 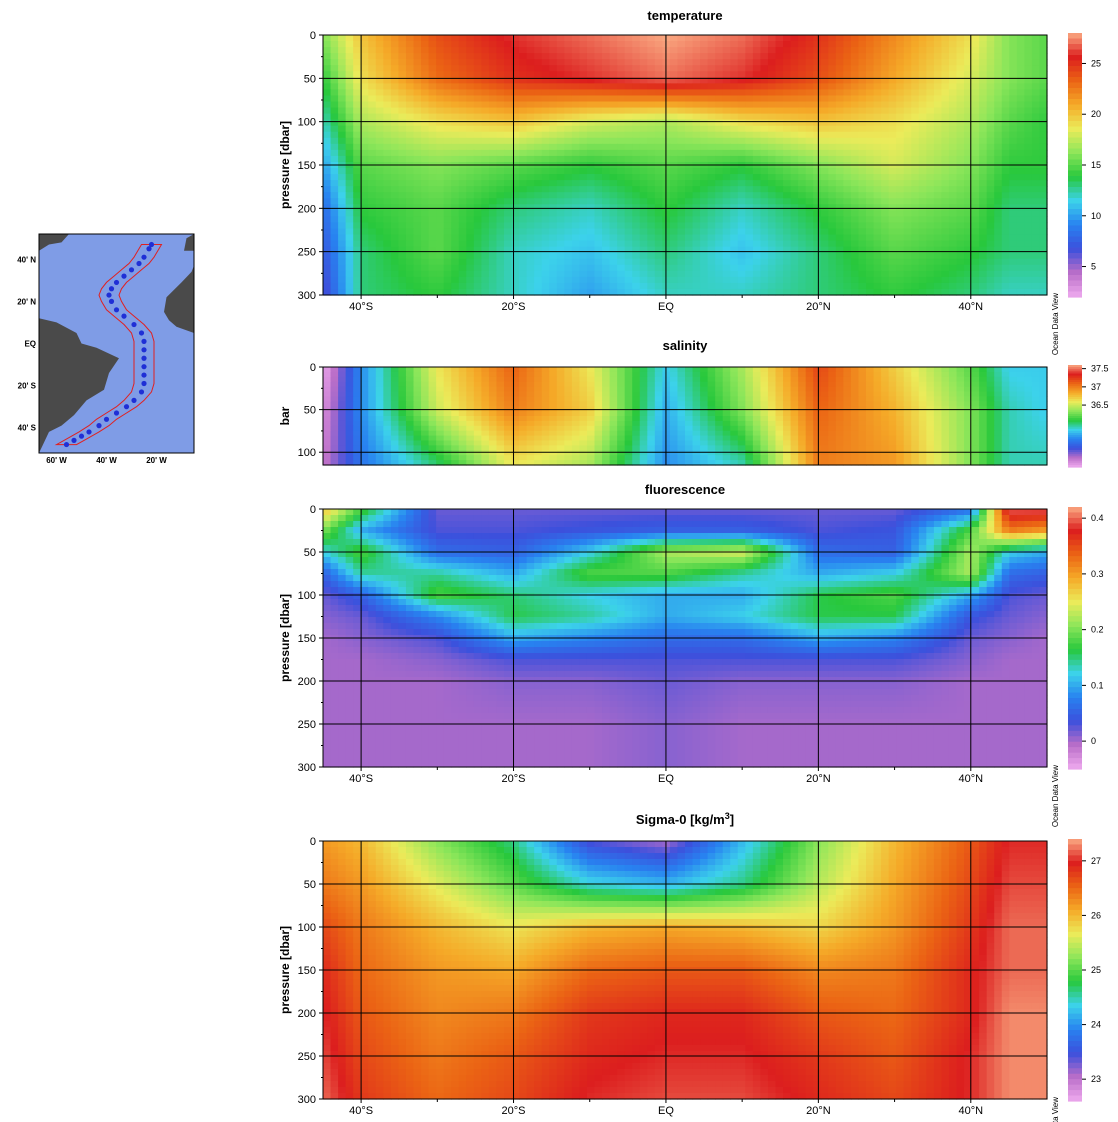 What do you see at coordinates (1096, 216) in the screenshot?
I see `colorbar-tick-label: 10` at bounding box center [1096, 216].